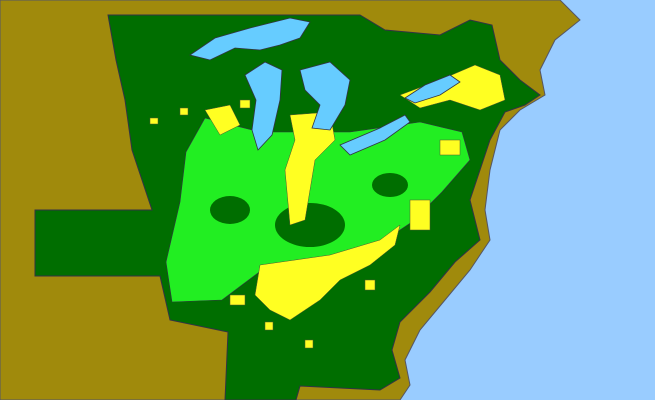 This screenshot has height=400, width=655. I want to click on lake-huron, so click(325, 96).